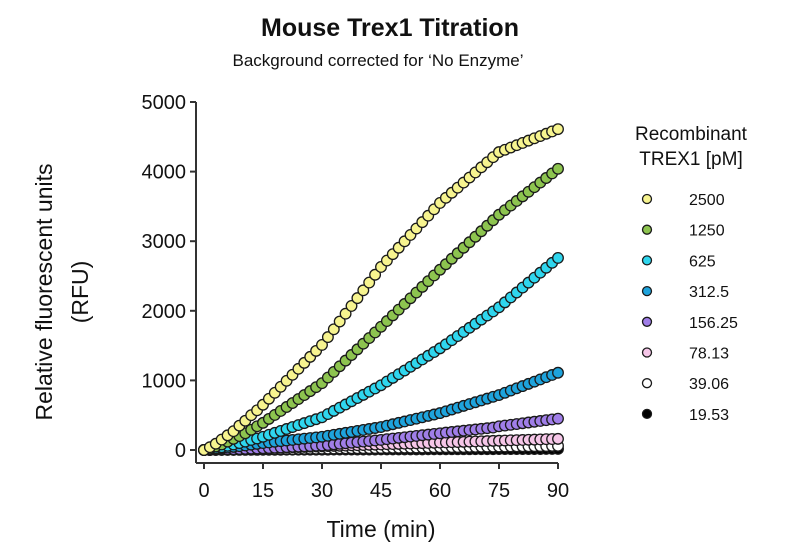  What do you see at coordinates (380, 529) in the screenshot?
I see `x-axis-label: Time (min)` at bounding box center [380, 529].